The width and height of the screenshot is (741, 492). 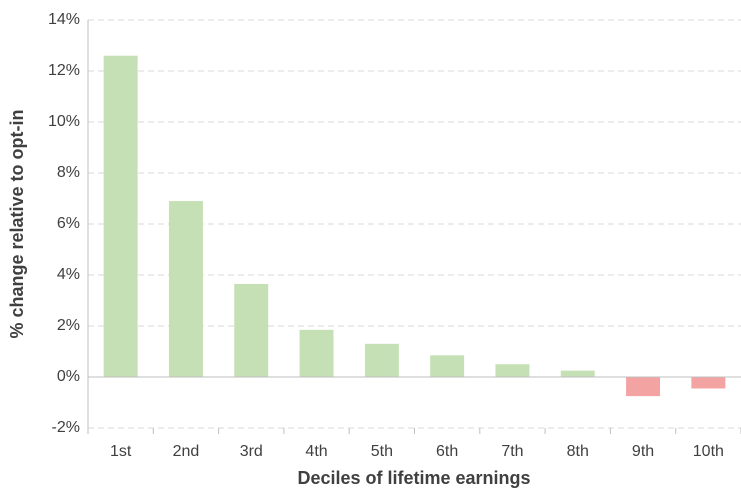 What do you see at coordinates (382, 451) in the screenshot?
I see `x-tick-label: 5th` at bounding box center [382, 451].